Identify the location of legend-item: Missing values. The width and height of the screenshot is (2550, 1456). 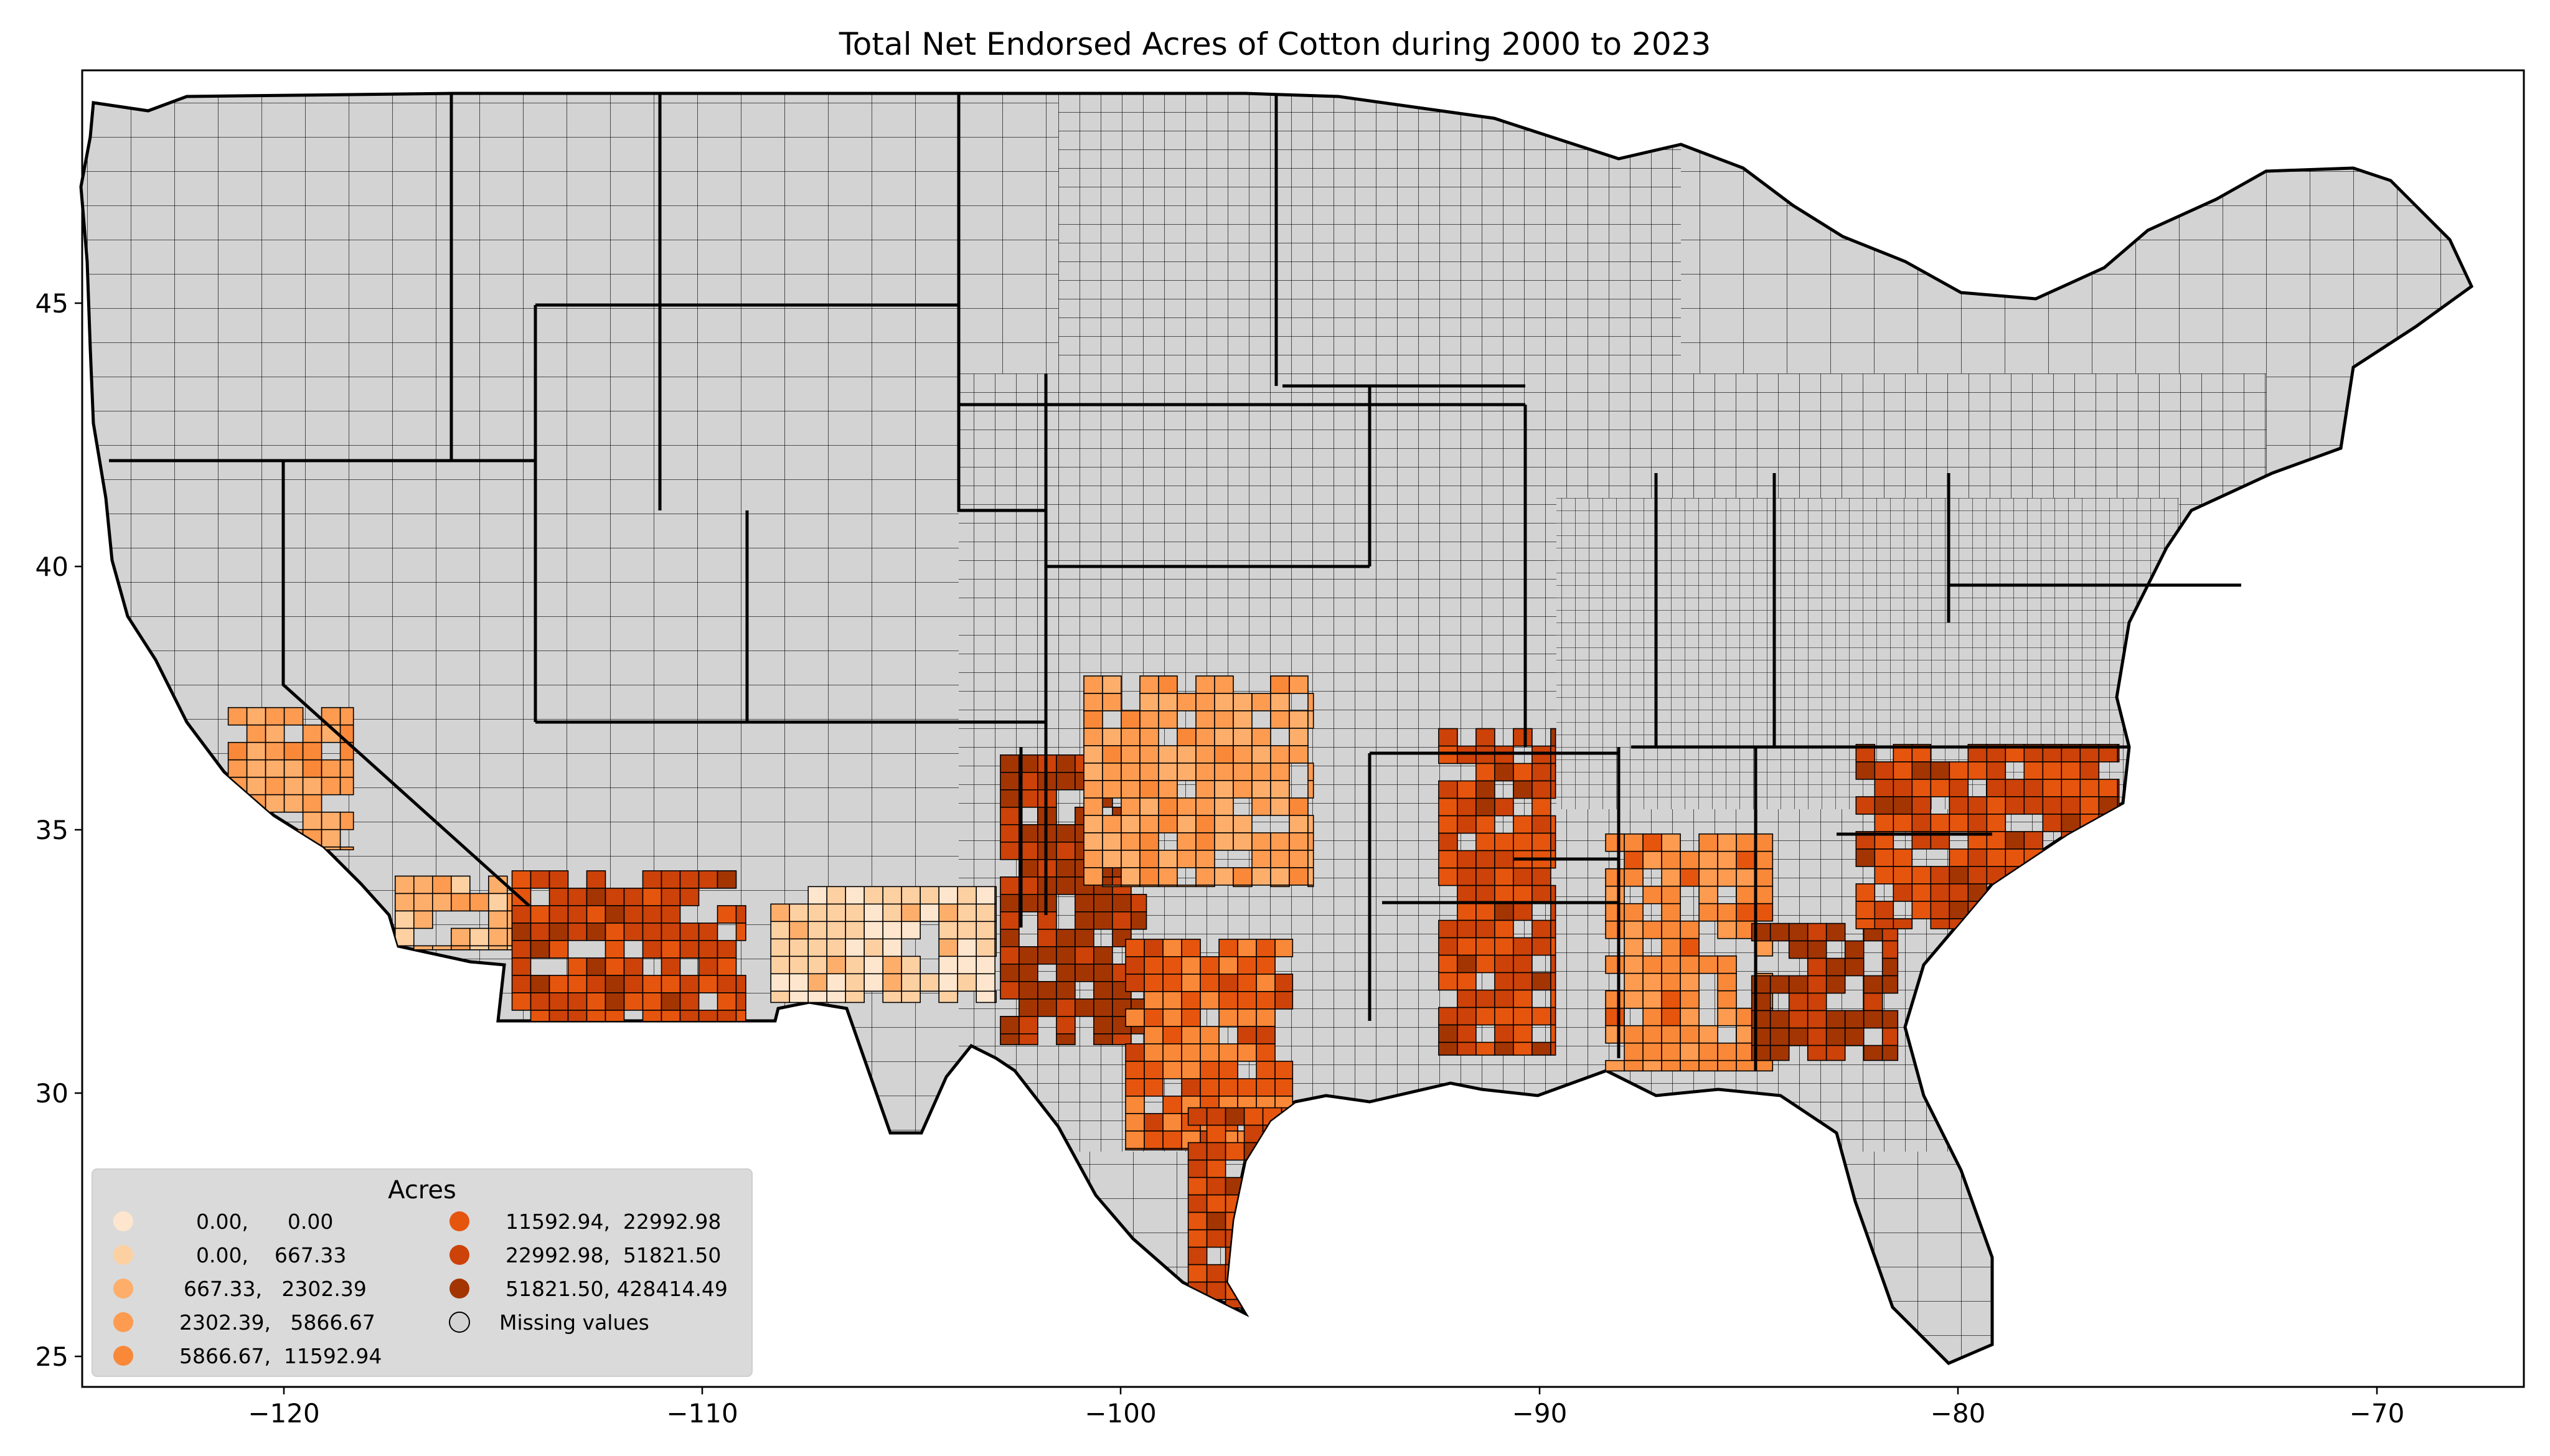
(549, 1322).